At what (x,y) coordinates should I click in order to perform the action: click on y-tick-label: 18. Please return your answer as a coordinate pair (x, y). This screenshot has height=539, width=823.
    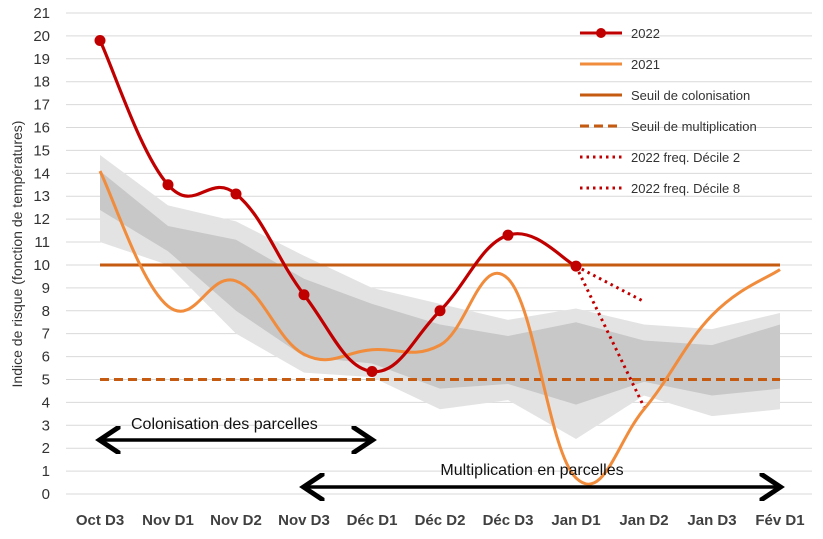
    Looking at the image, I should click on (41, 82).